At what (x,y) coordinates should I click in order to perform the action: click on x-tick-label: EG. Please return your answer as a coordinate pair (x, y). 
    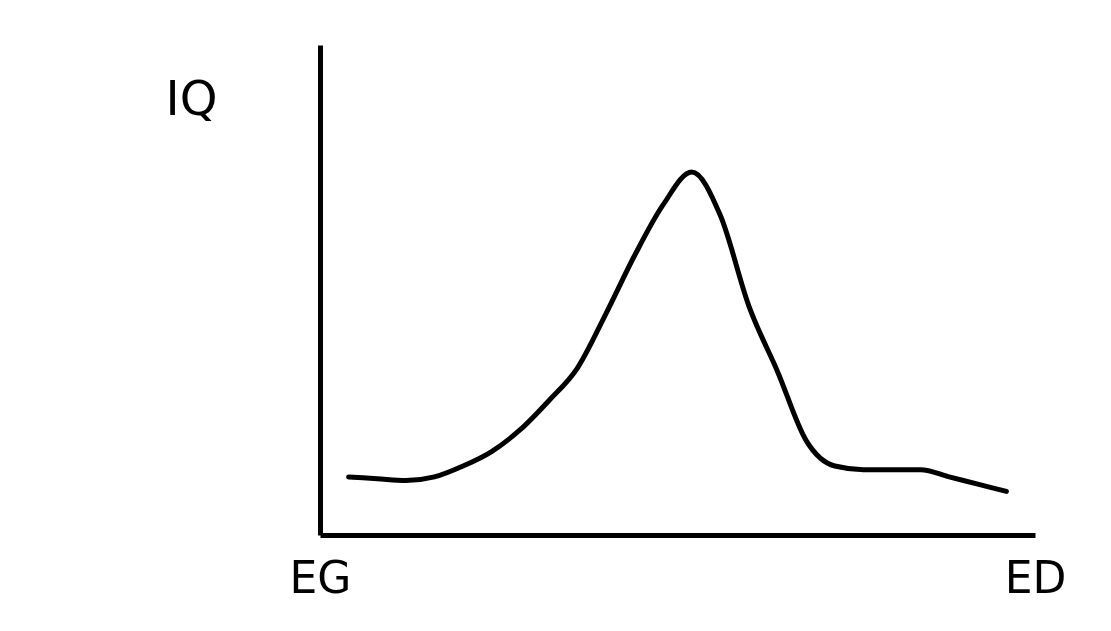
    Looking at the image, I should click on (320, 577).